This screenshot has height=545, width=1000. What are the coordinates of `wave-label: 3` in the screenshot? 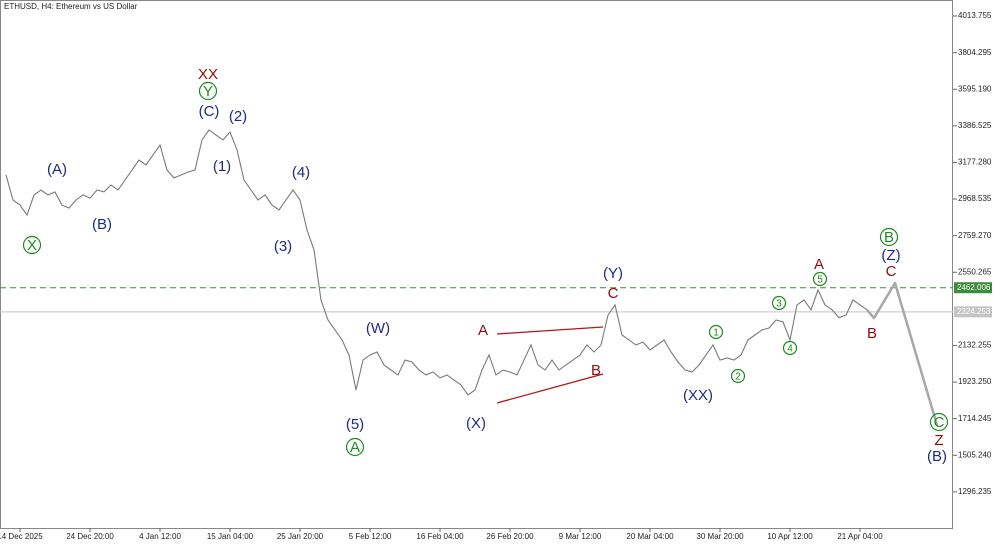 It's located at (779, 304).